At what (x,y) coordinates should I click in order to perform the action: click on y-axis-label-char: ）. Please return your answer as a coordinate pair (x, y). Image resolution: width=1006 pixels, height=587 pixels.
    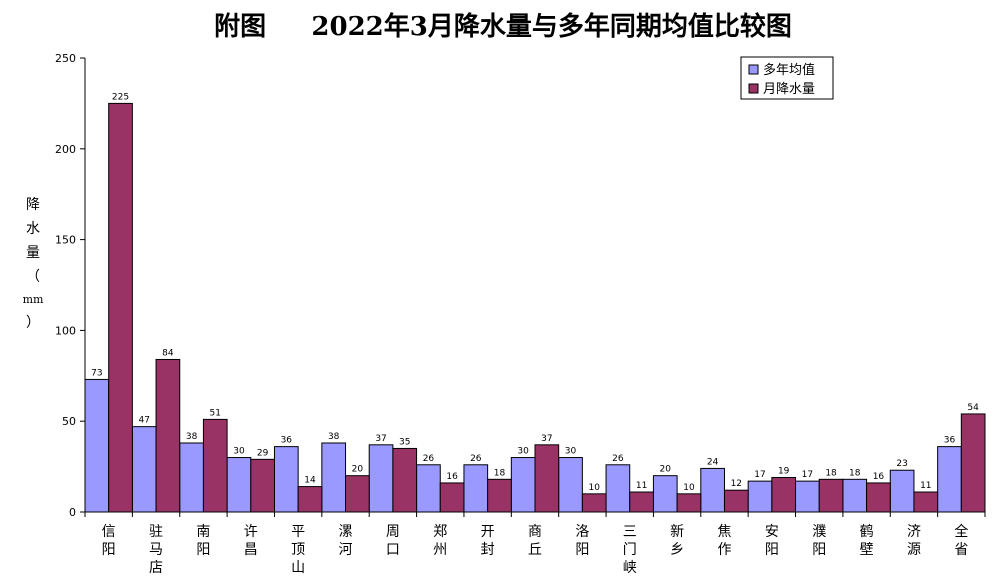
    Looking at the image, I should click on (33, 323).